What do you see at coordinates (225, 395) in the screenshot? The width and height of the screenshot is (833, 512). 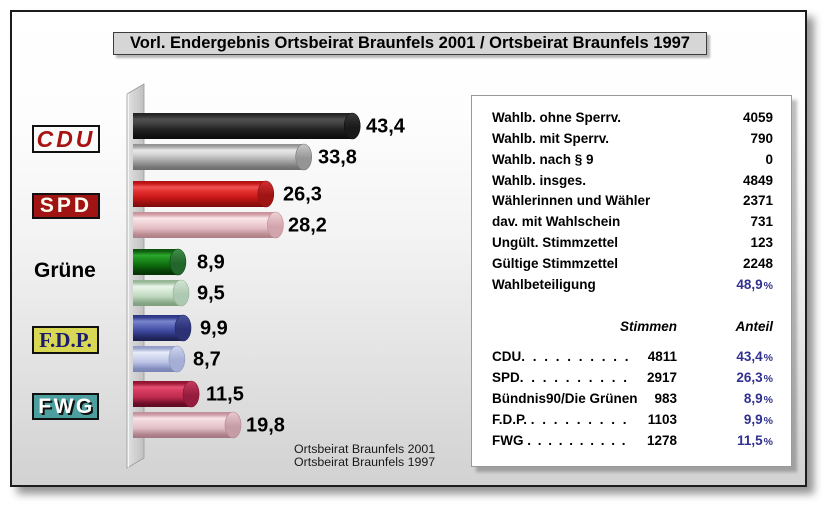 I see `svg-text: 11,5` at bounding box center [225, 395].